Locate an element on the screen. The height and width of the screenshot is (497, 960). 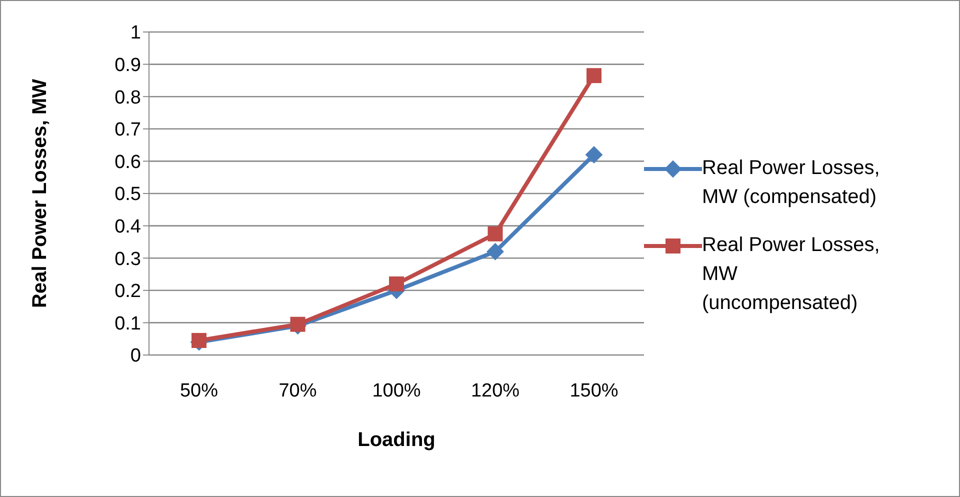
x-tick-label: 50% is located at coordinates (199, 391).